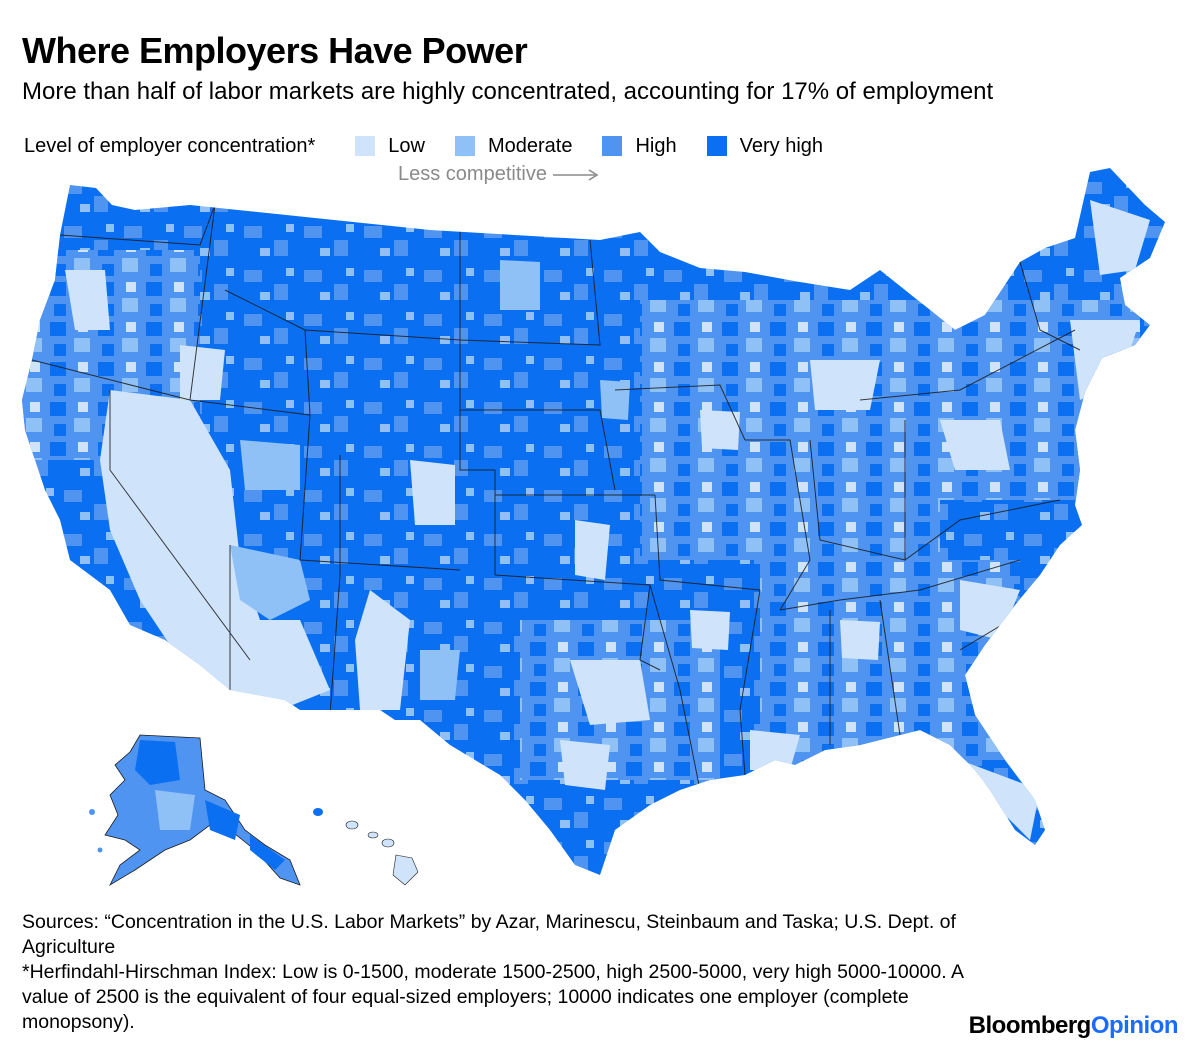 The image size is (1200, 1055). Describe the element at coordinates (1030, 1025) in the screenshot. I see `brand-bloomberg: Bloomberg` at that location.